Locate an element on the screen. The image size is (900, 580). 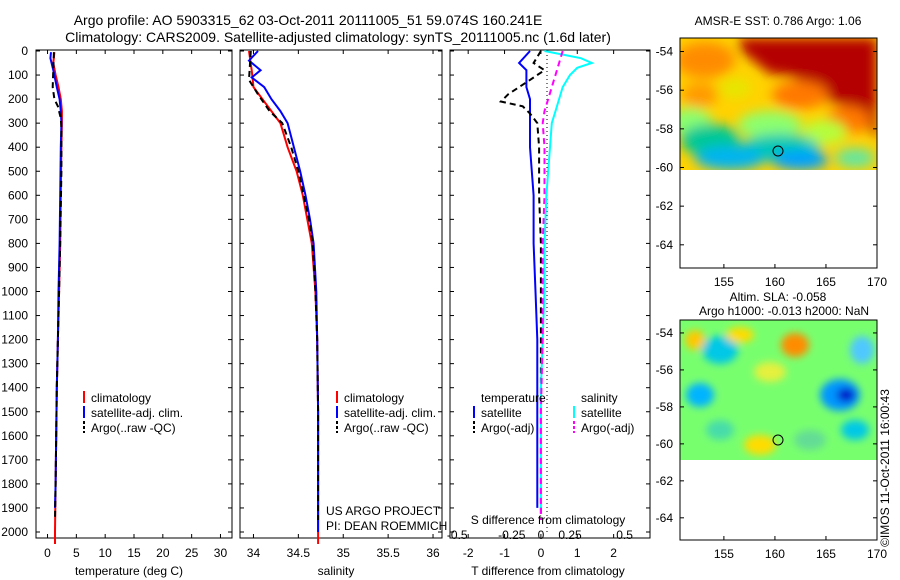
depth-tick-label: 1000 is located at coordinates (14, 292).